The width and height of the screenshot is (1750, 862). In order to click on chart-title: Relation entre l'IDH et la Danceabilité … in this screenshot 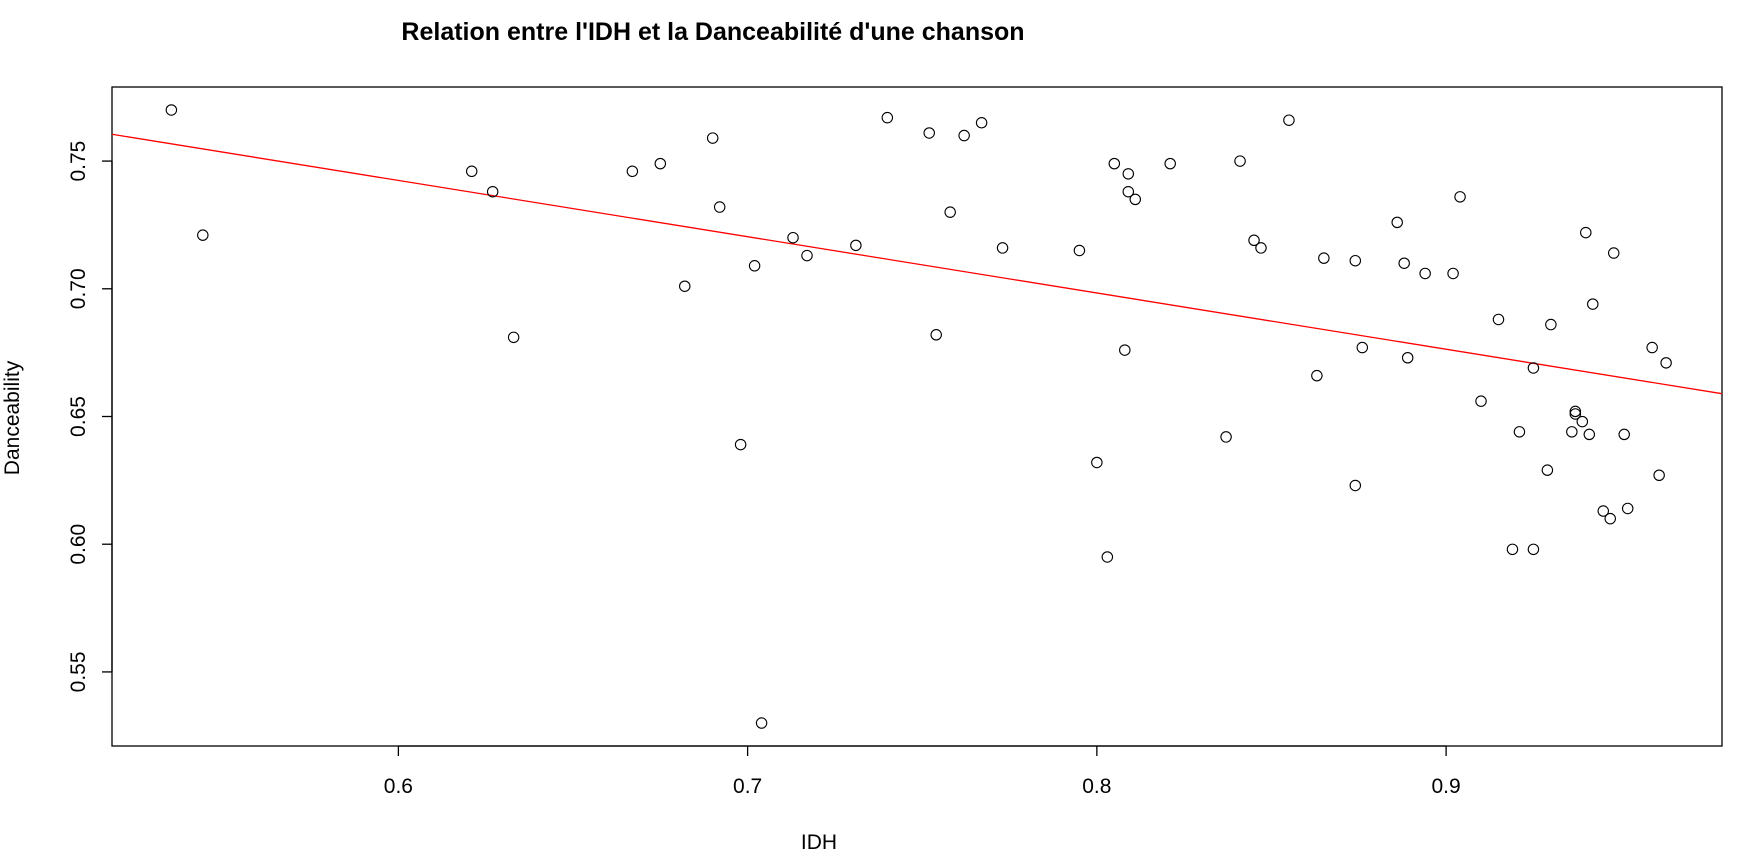, I will do `click(712, 32)`.